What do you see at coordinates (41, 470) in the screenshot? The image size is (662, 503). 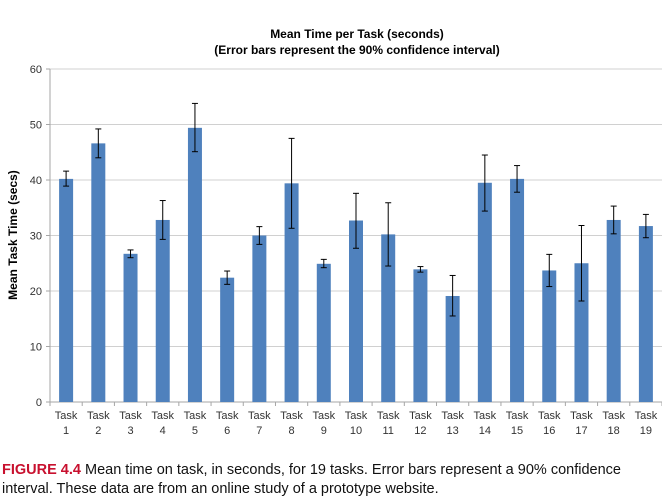 I see `figure-label: FIGURE 4.4` at bounding box center [41, 470].